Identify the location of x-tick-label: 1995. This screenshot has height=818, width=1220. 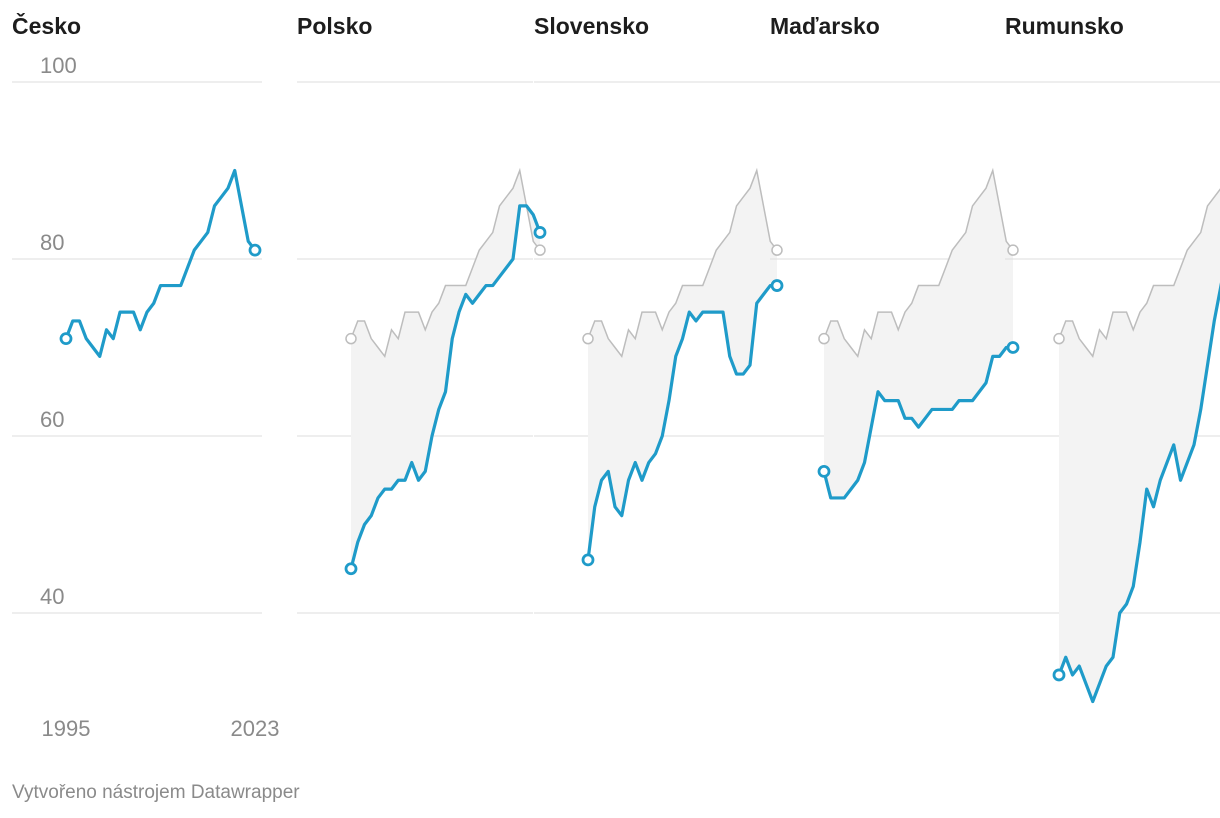
(66, 728).